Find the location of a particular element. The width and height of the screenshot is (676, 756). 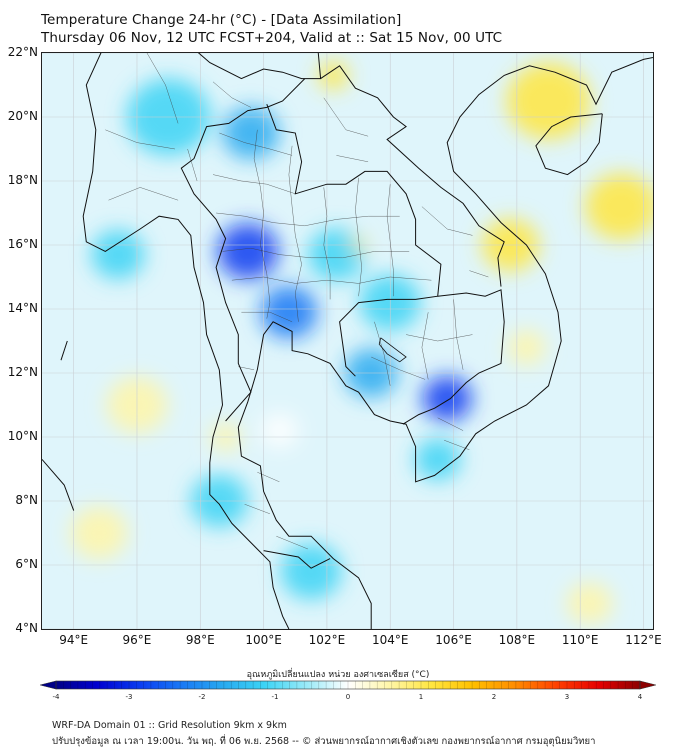

colorbar-gradient is located at coordinates (348, 685).